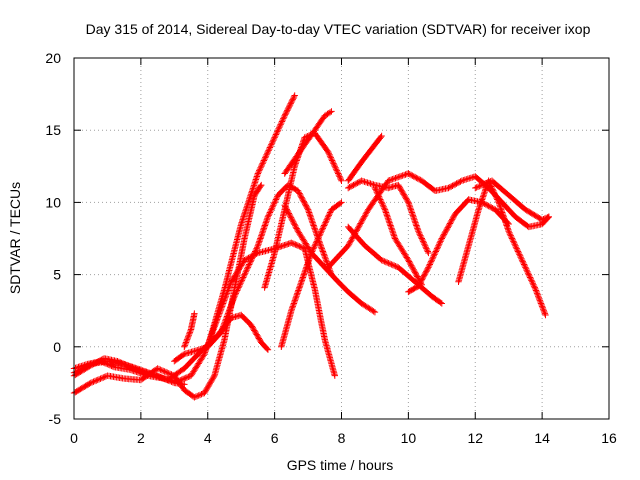 Image resolution: width=640 pixels, height=480 pixels. I want to click on x-tick-label: 6, so click(275, 438).